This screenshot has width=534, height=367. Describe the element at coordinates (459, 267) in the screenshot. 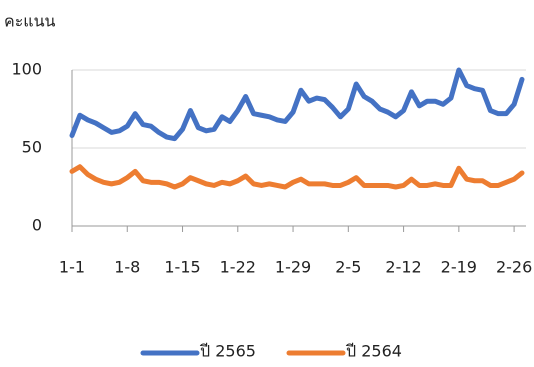

I see `x-tick-label: 2-19` at that location.